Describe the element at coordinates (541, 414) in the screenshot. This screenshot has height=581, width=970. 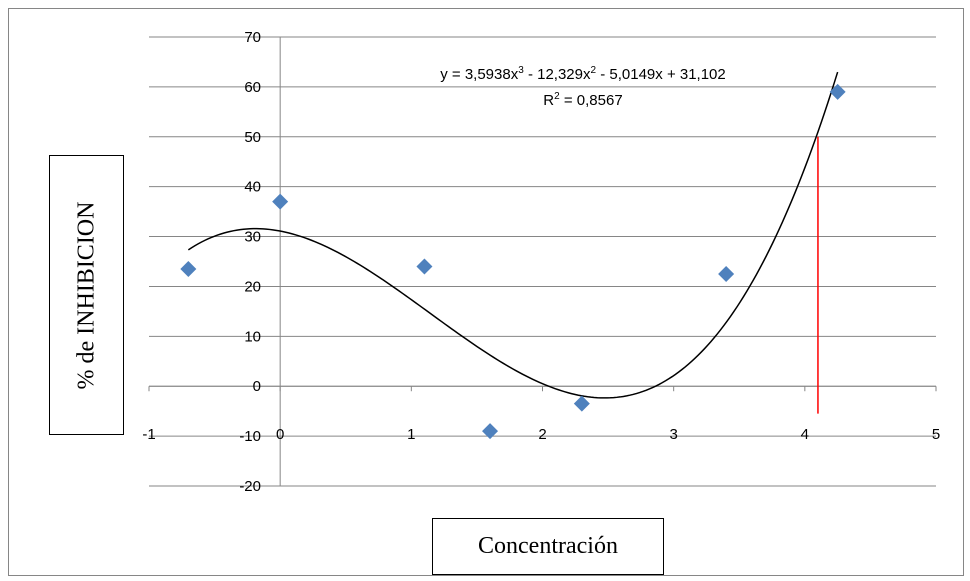
I see `x-tick-labels: -1 0 1 2 3 4 5` at that location.